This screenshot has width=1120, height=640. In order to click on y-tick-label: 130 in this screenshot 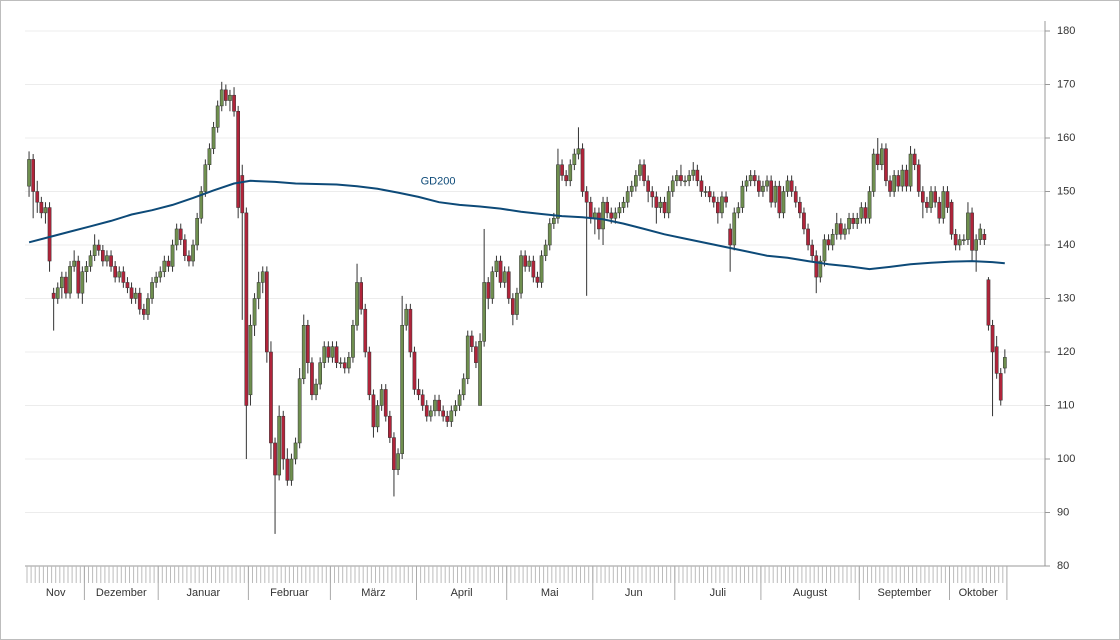, I will do `click(1066, 298)`.